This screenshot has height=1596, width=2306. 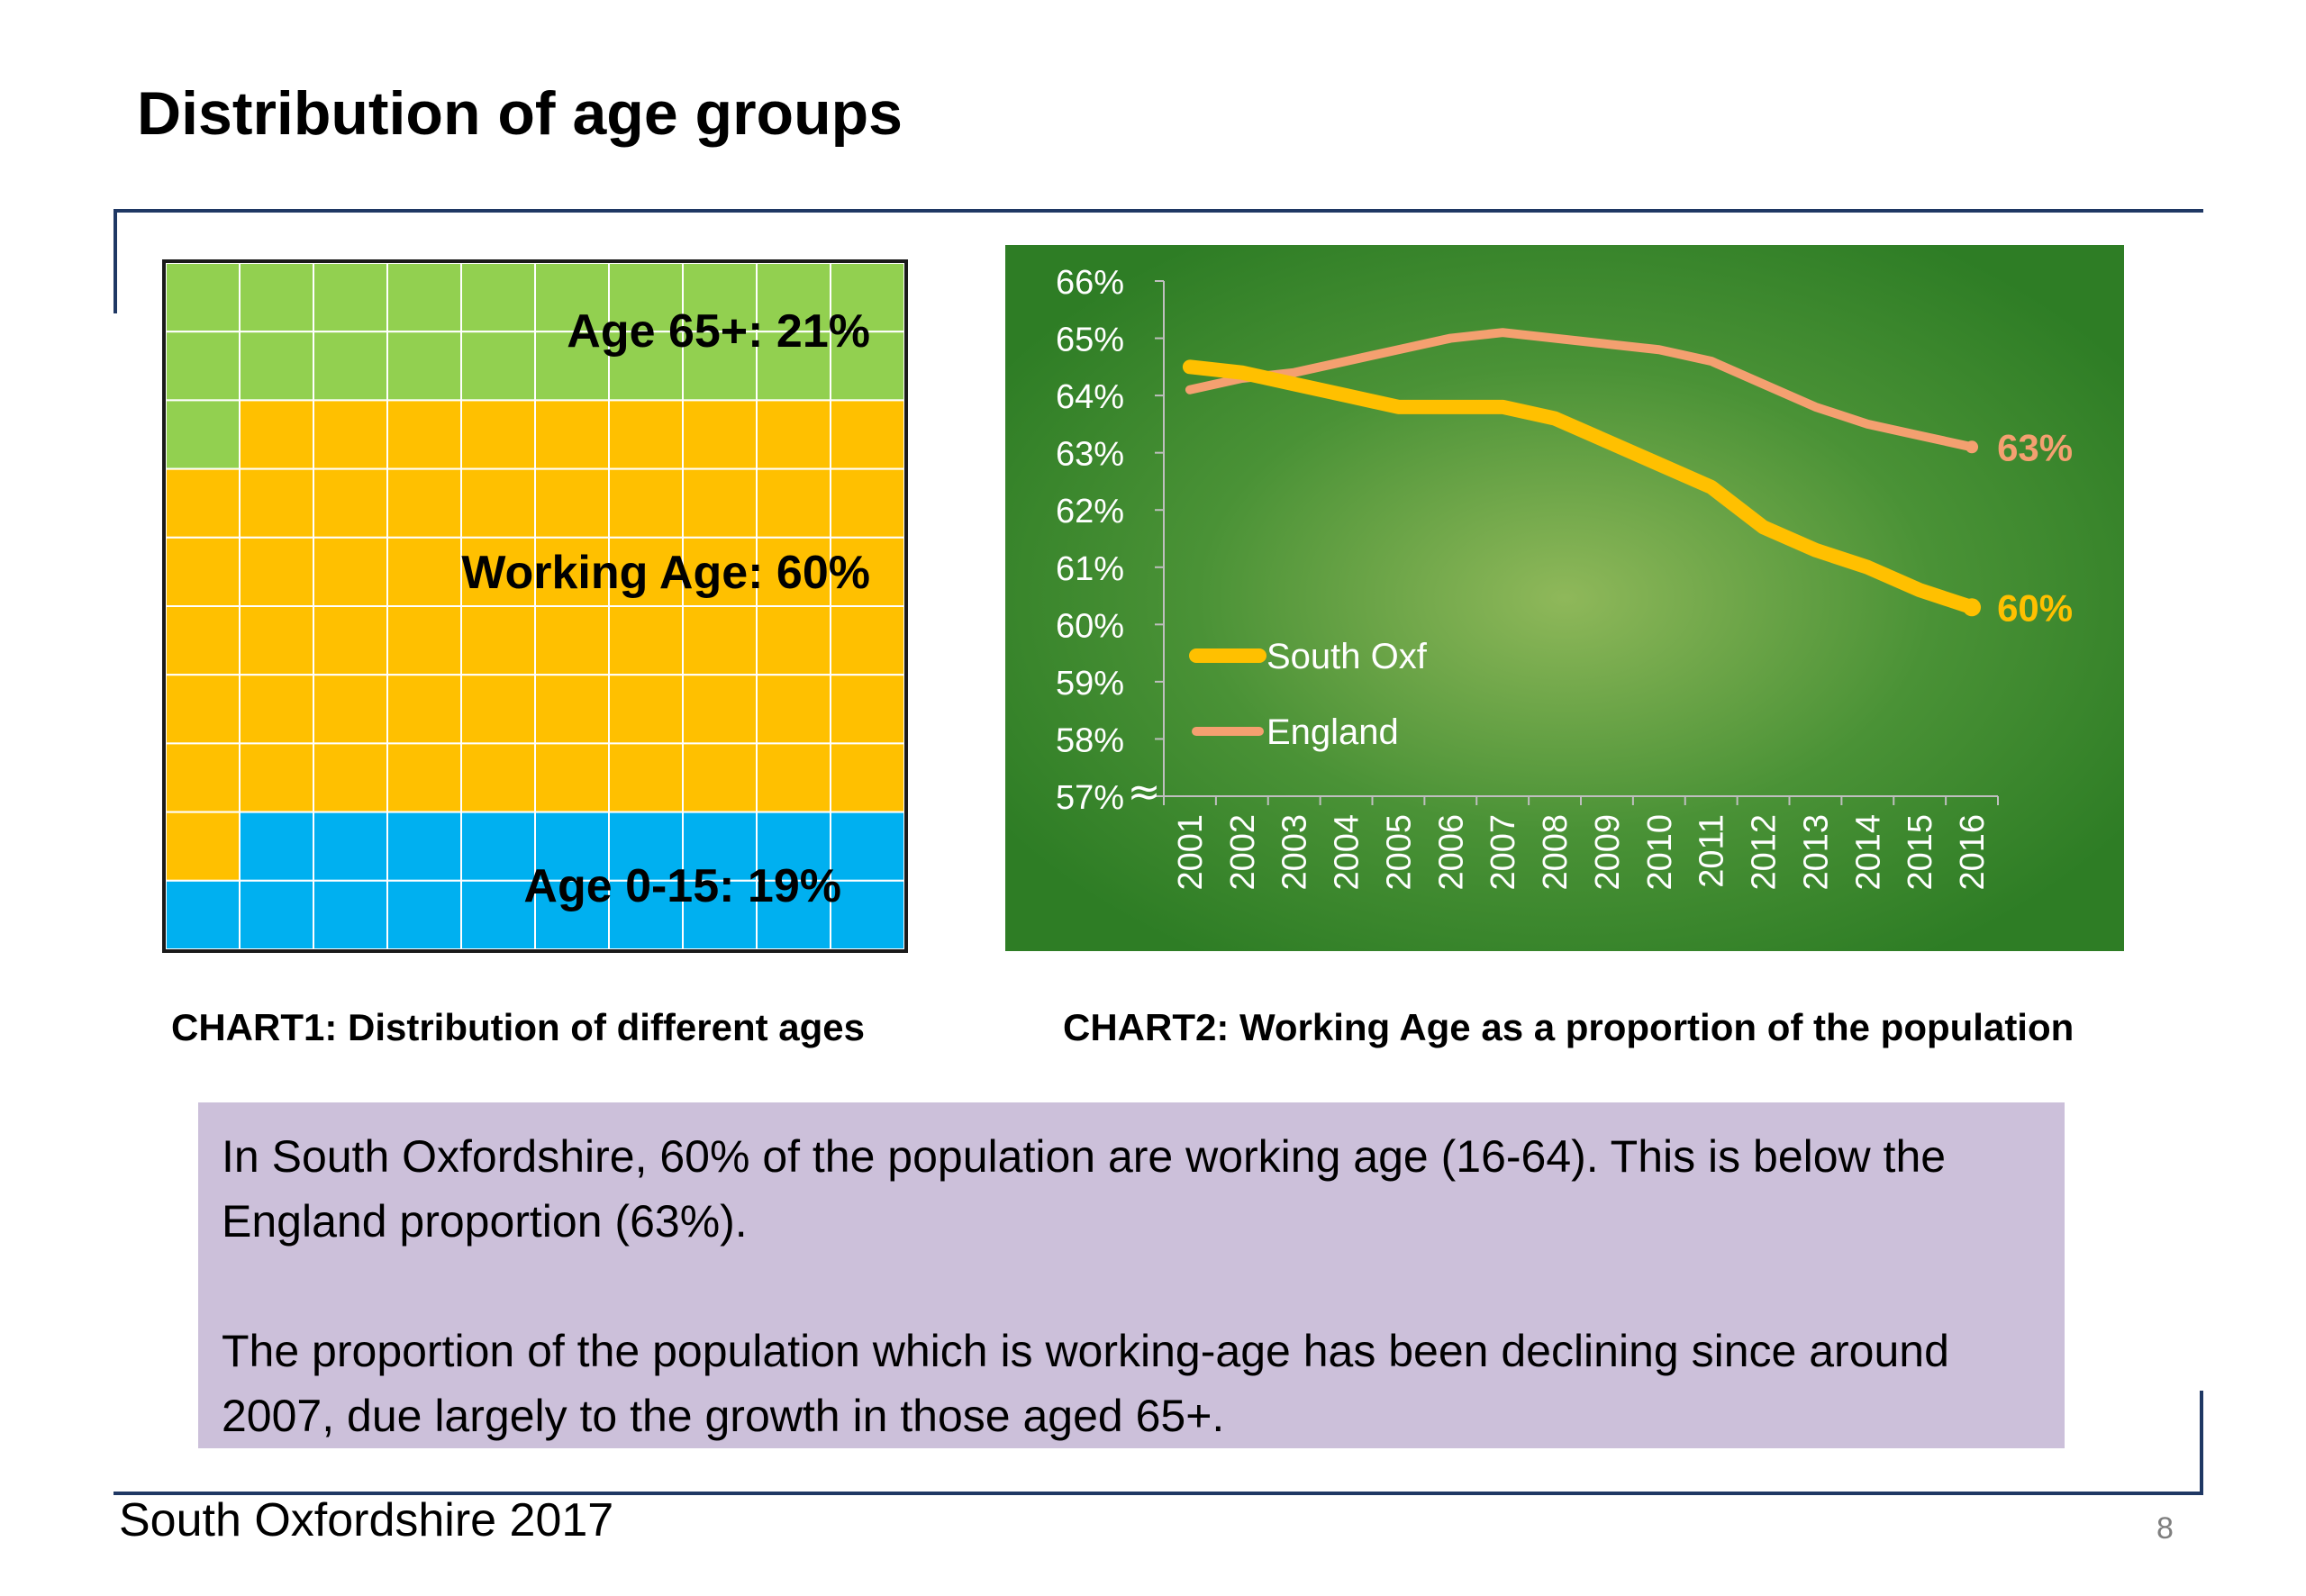 What do you see at coordinates (1191, 852) in the screenshot?
I see `x-tick-label: 2001` at bounding box center [1191, 852].